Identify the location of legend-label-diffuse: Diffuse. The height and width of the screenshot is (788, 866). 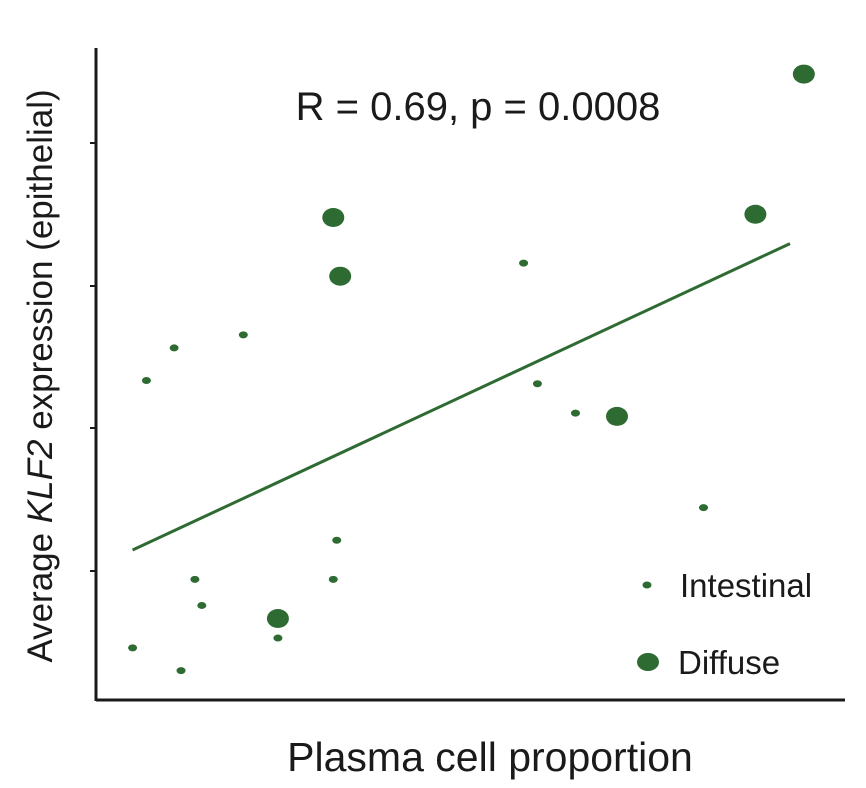
(729, 662).